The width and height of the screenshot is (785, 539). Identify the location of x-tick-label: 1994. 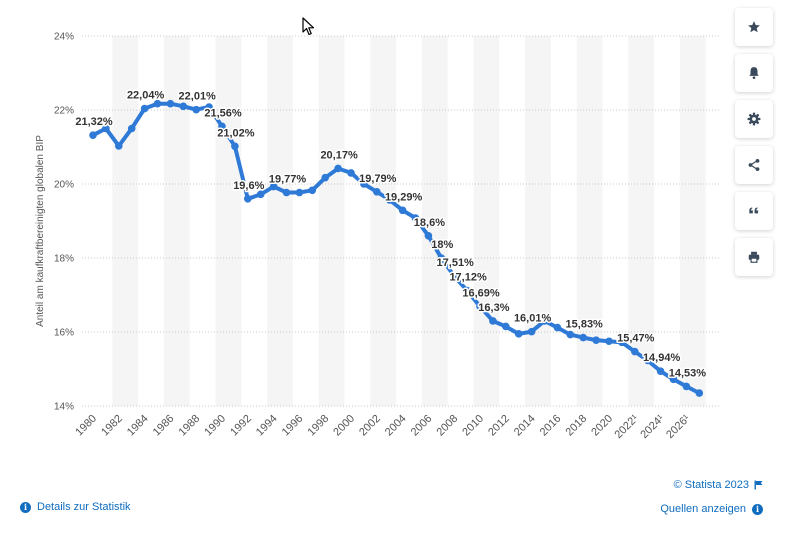
(267, 426).